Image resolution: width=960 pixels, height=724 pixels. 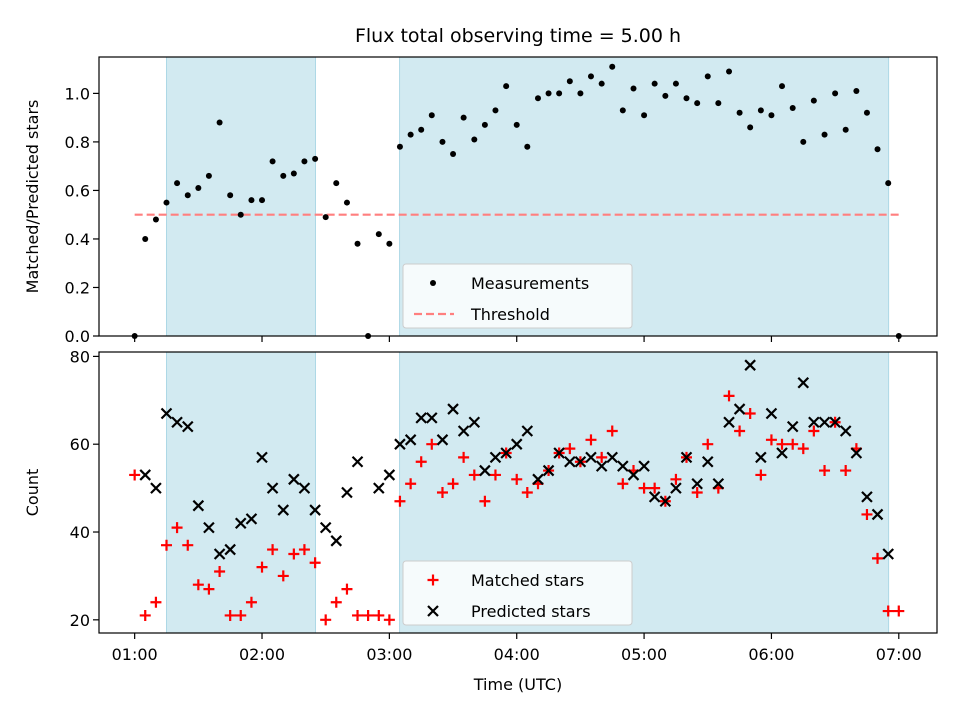 What do you see at coordinates (530, 283) in the screenshot?
I see `top-legend-label: Measurements` at bounding box center [530, 283].